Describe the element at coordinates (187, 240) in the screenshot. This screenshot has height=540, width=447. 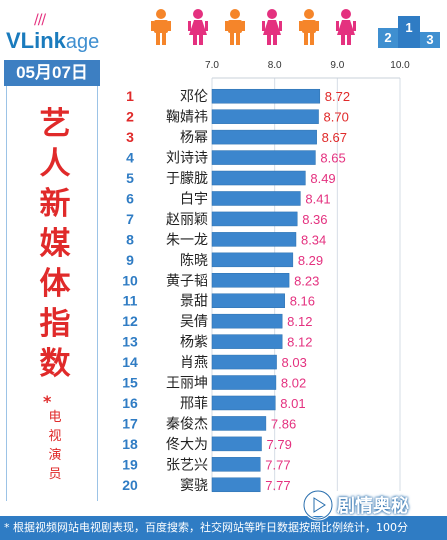
I see `artist-name: 朱一龙` at that location.